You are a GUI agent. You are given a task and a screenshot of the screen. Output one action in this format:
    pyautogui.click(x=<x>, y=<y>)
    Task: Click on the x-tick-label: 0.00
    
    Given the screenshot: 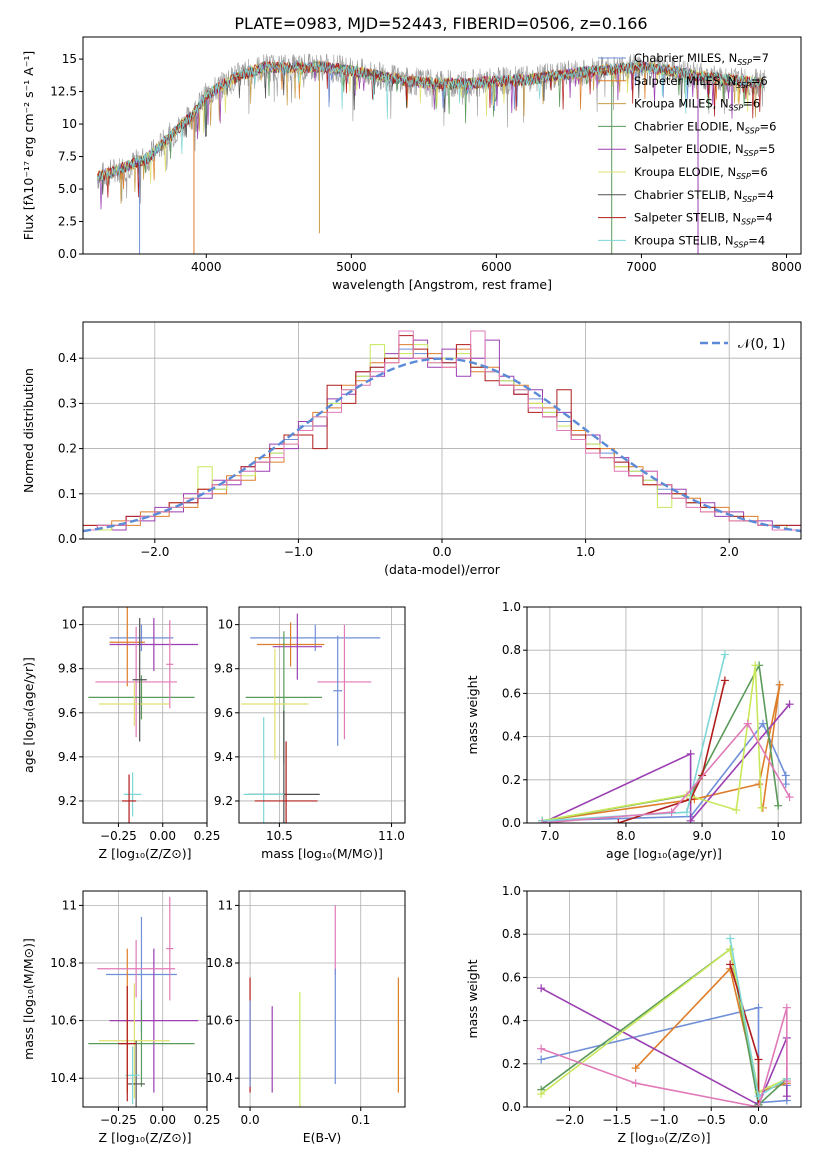 What is the action you would take?
    pyautogui.click(x=162, y=836)
    